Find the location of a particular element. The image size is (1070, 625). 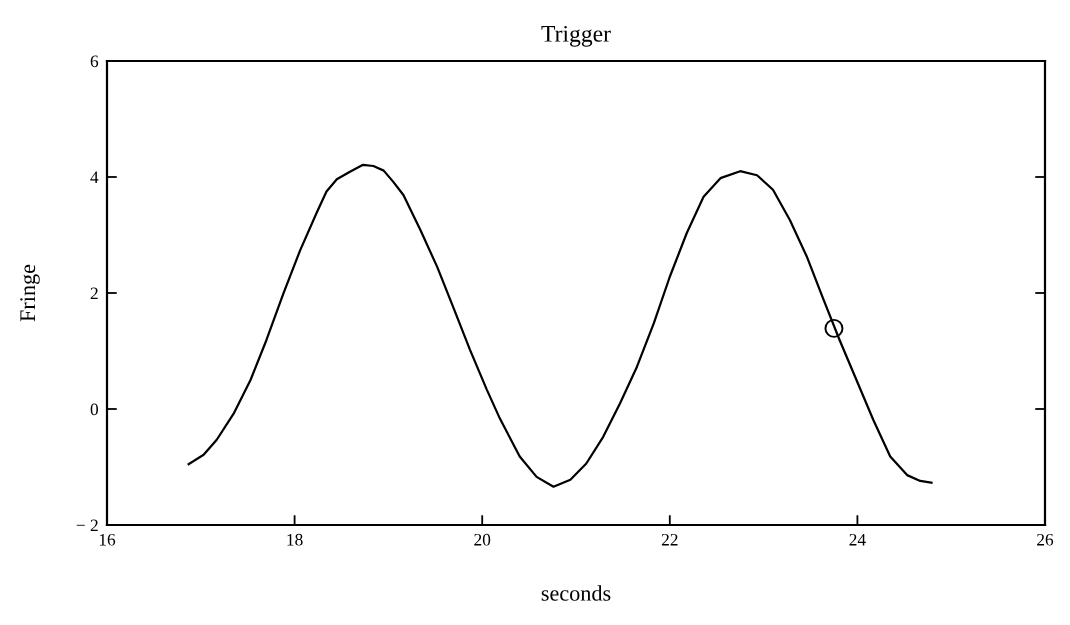

y-tick-label: − 2 is located at coordinates (87, 525).